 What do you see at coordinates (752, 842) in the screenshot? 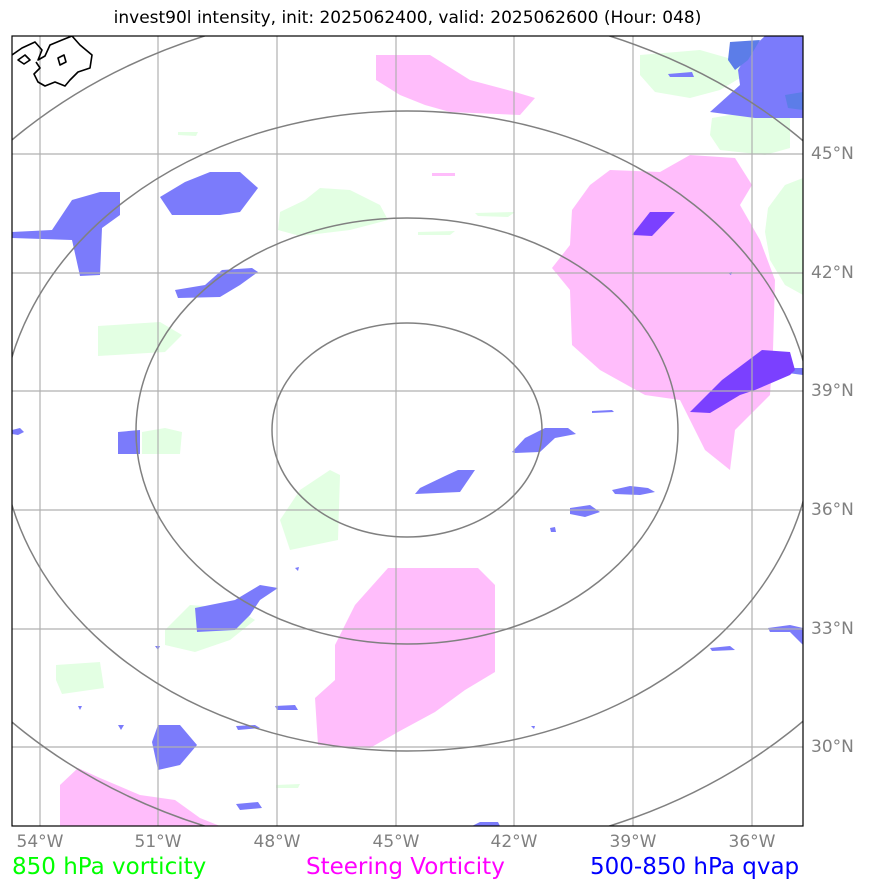
I see `lon-label: 36°W` at bounding box center [752, 842].